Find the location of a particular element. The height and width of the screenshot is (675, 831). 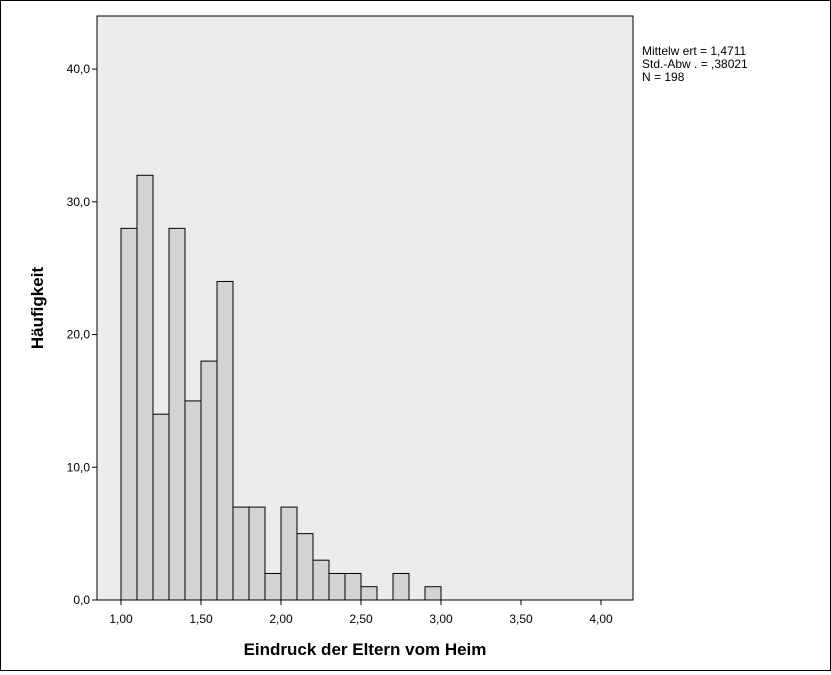

y-axis-title: Häufigkeit is located at coordinates (37, 308).